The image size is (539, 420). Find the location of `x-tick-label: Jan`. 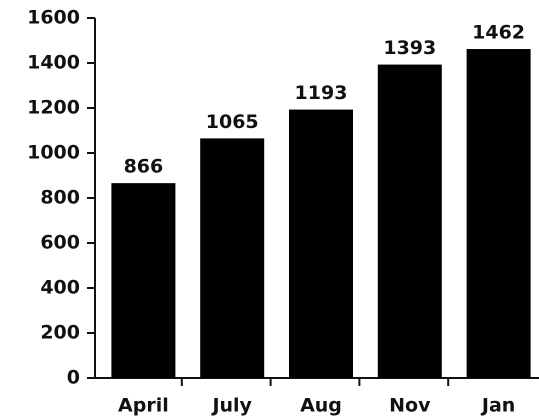

x-tick-label: Jan is located at coordinates (497, 406).